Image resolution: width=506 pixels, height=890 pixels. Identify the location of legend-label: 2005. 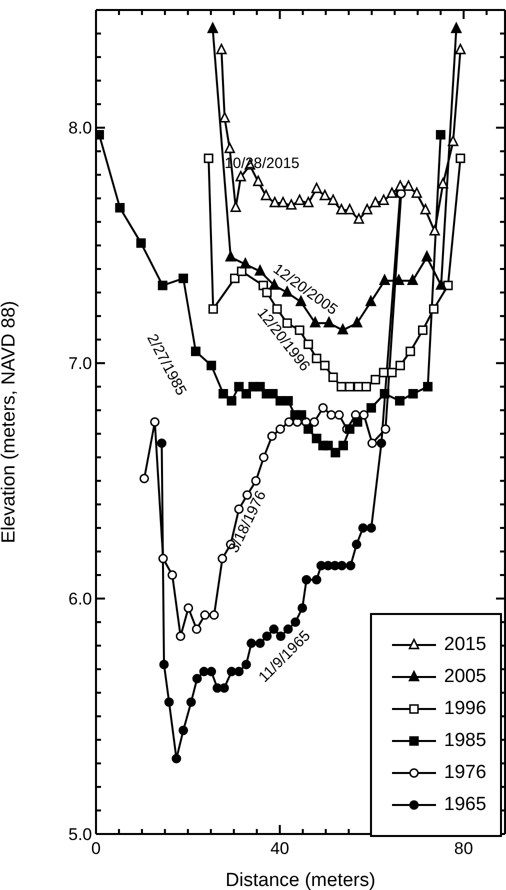
(465, 677).